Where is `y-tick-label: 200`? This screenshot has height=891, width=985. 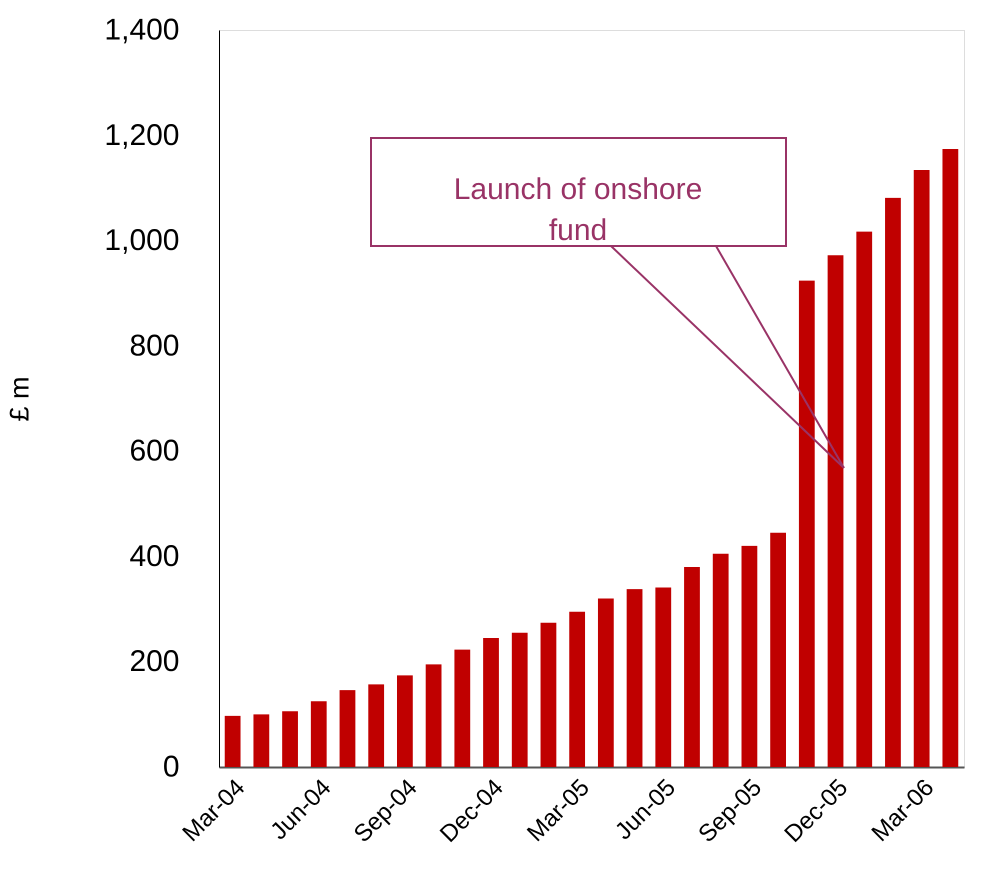
y-tick-label: 200 is located at coordinates (154, 661).